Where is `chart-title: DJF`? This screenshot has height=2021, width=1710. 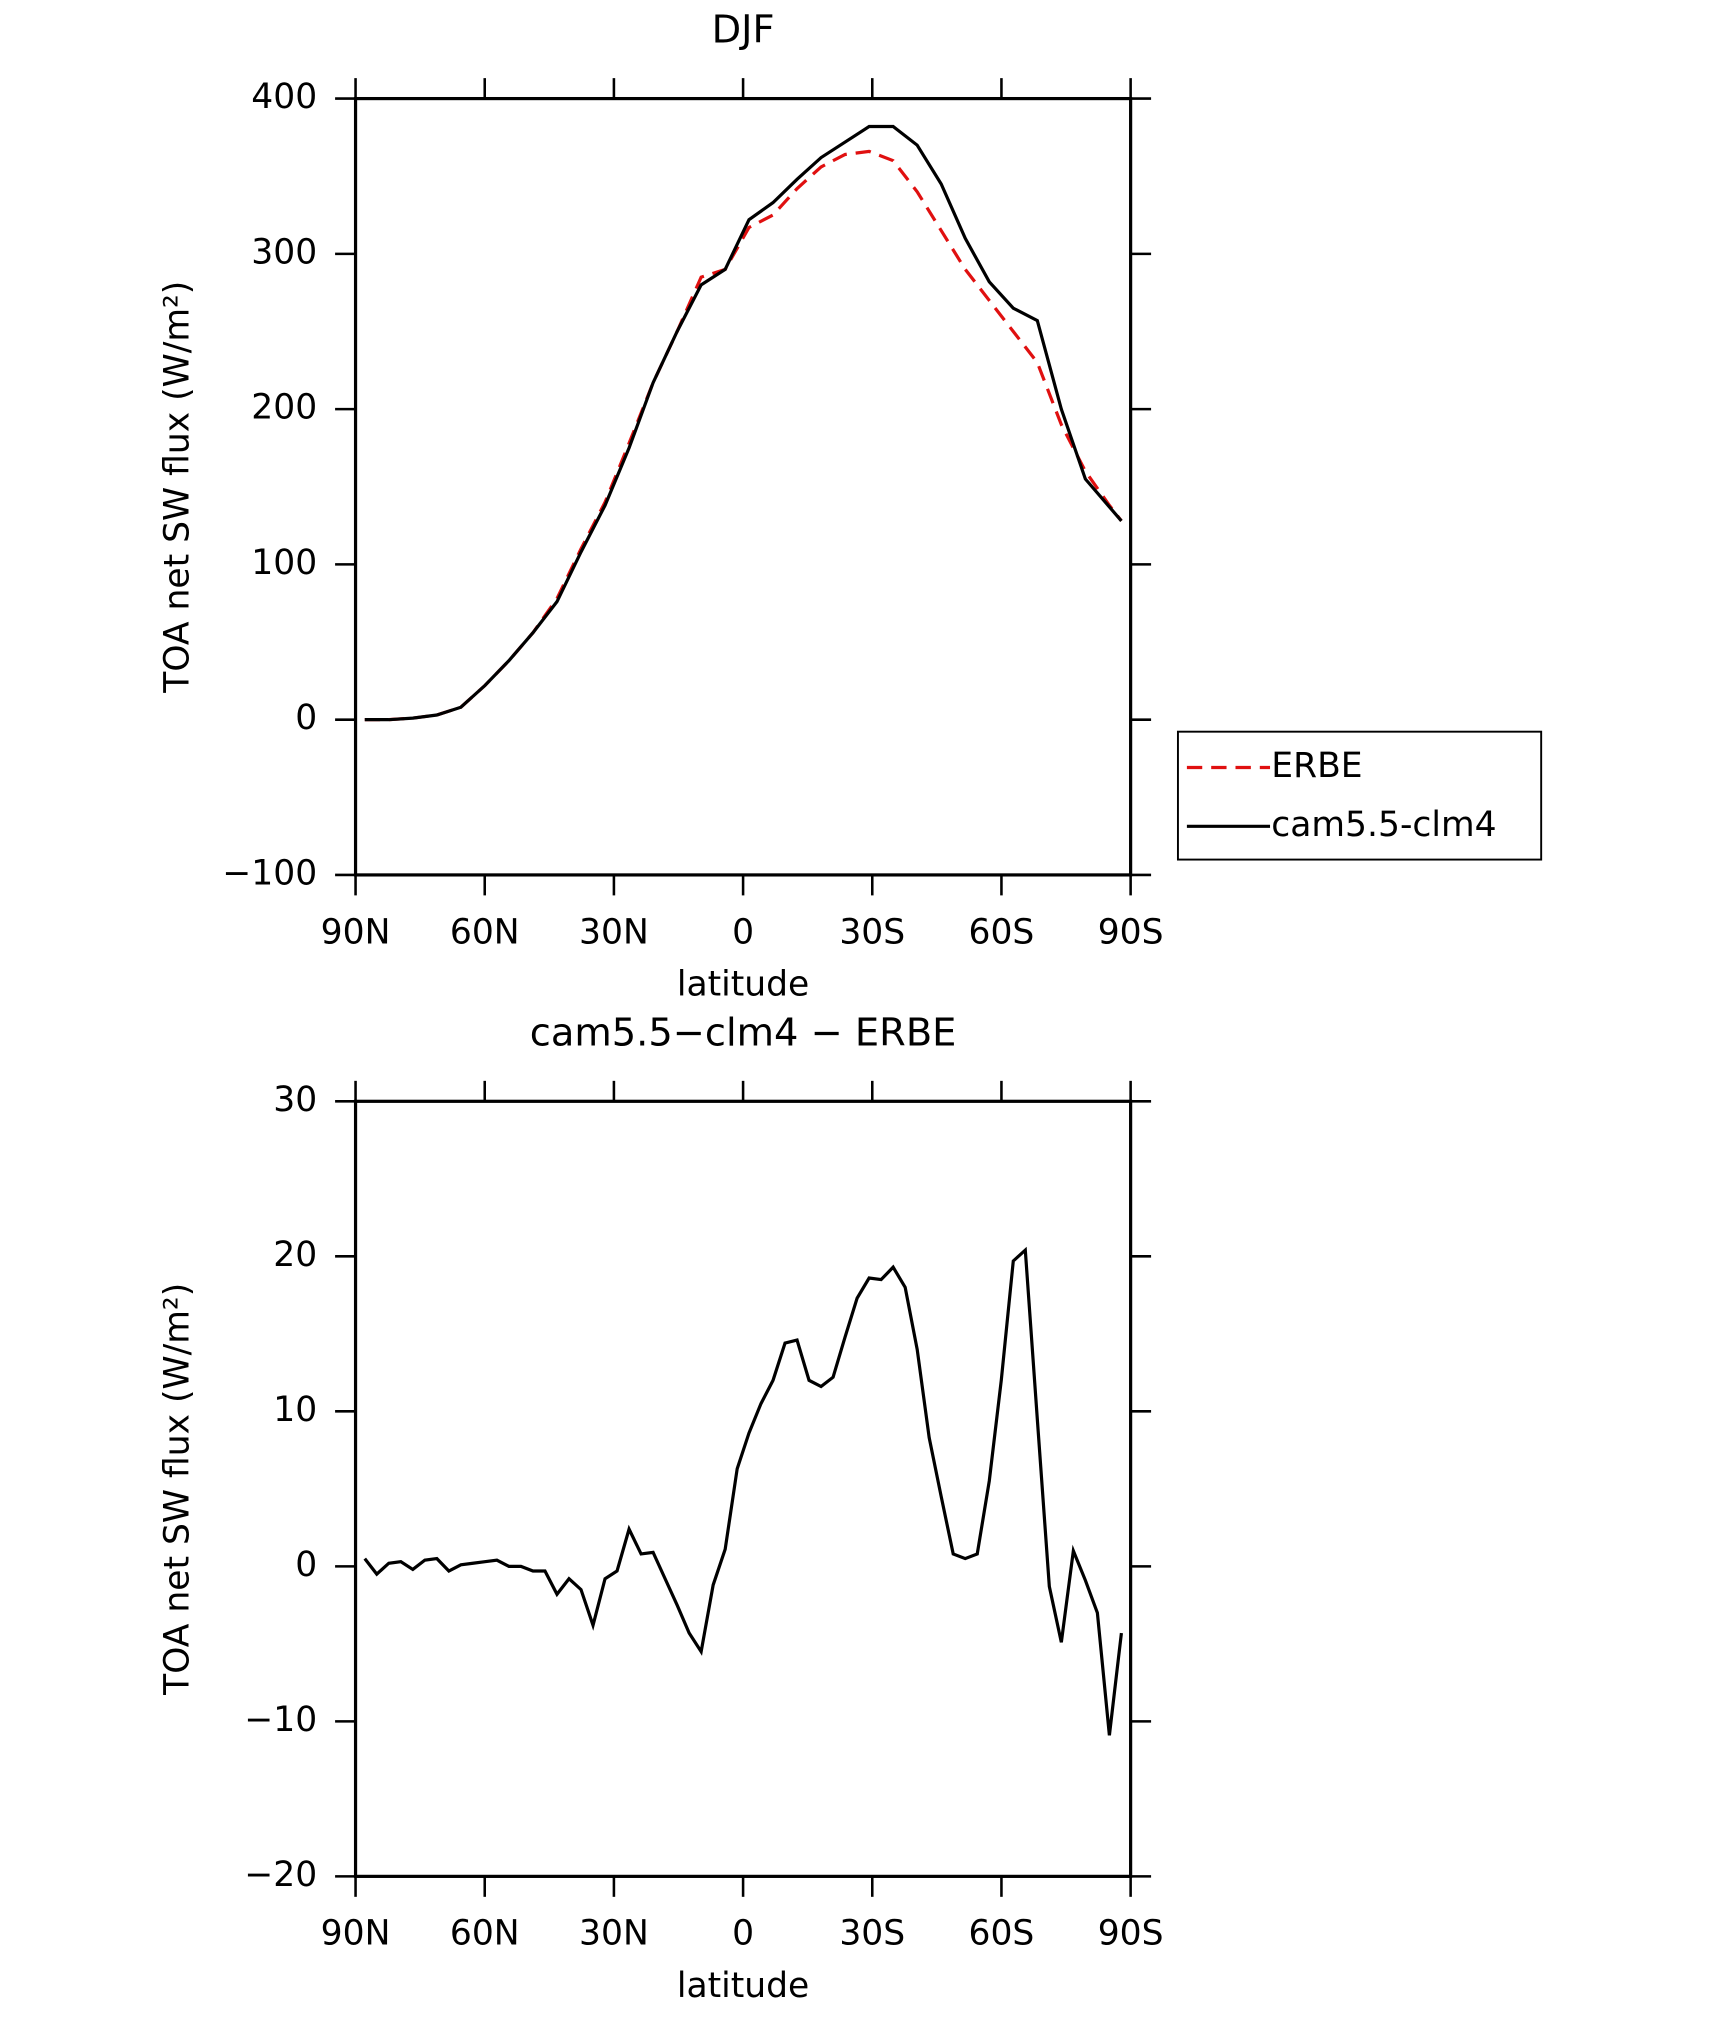
chart-title: DJF is located at coordinates (743, 30).